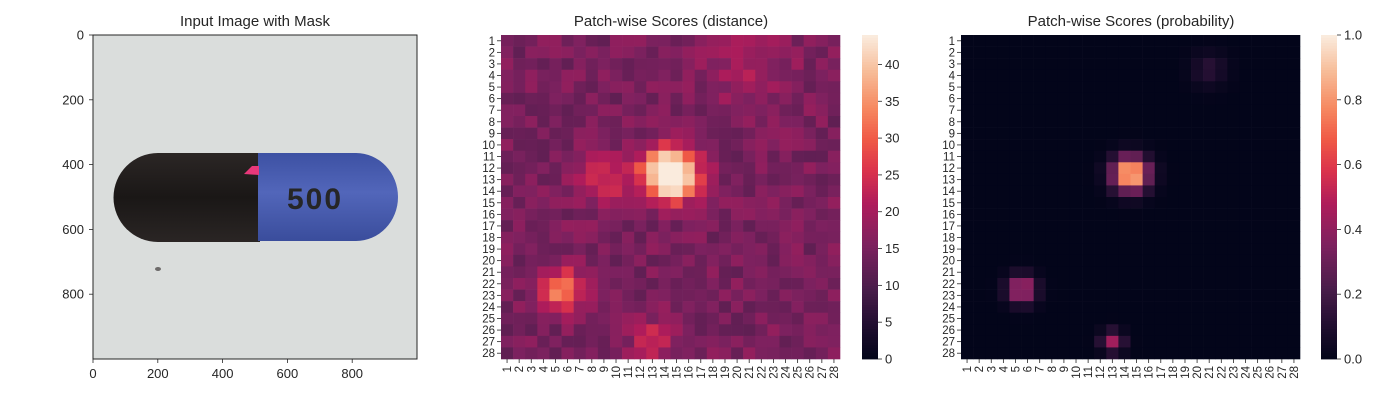  Describe the element at coordinates (1222, 372) in the screenshot. I see `x-tick-label: 22` at that location.